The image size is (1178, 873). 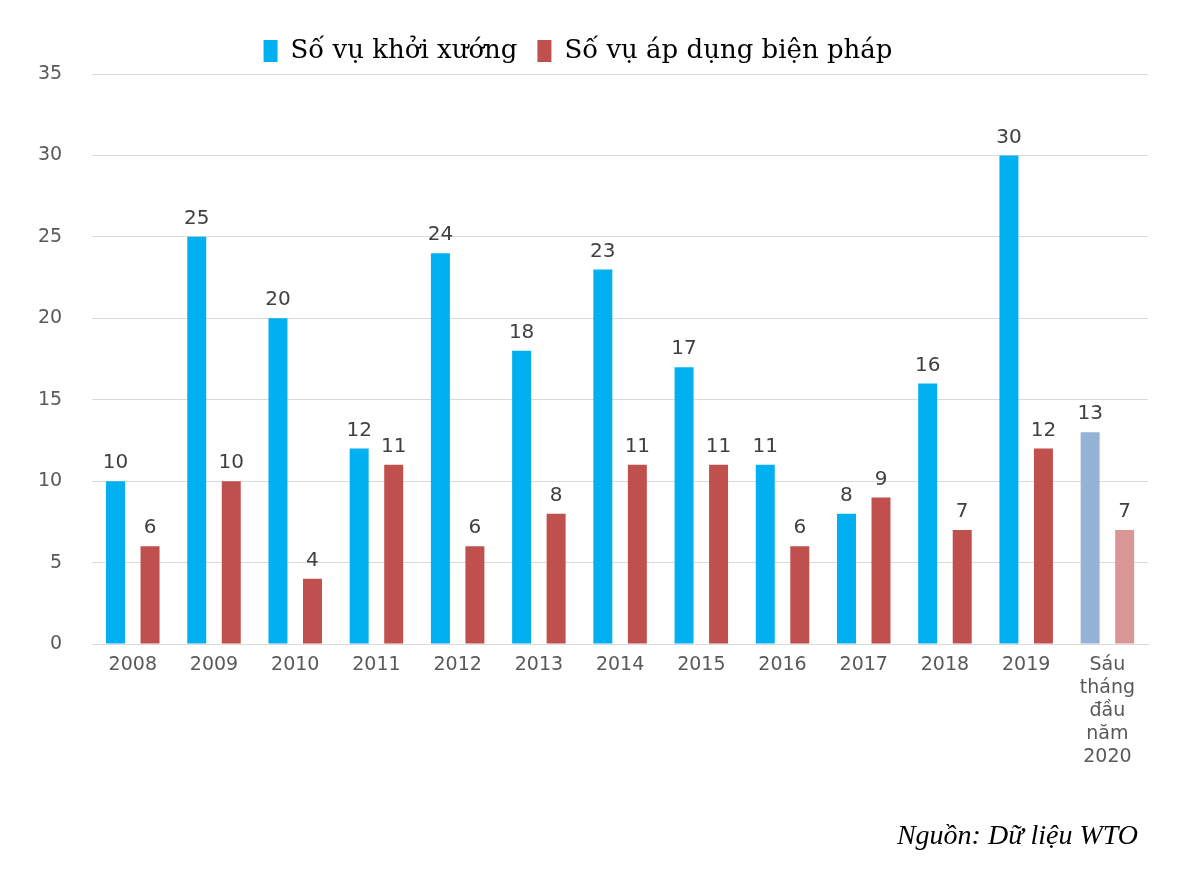 I want to click on x-tick-label: 2016, so click(x=782, y=663).